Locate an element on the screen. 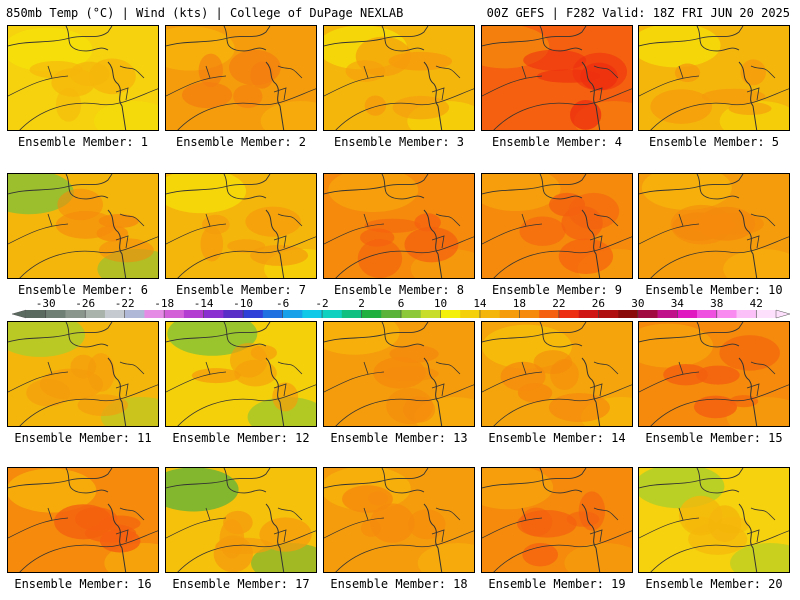 The width and height of the screenshot is (800, 600). ensemble-member-label: Ensemble Member: 2 is located at coordinates (241, 142).